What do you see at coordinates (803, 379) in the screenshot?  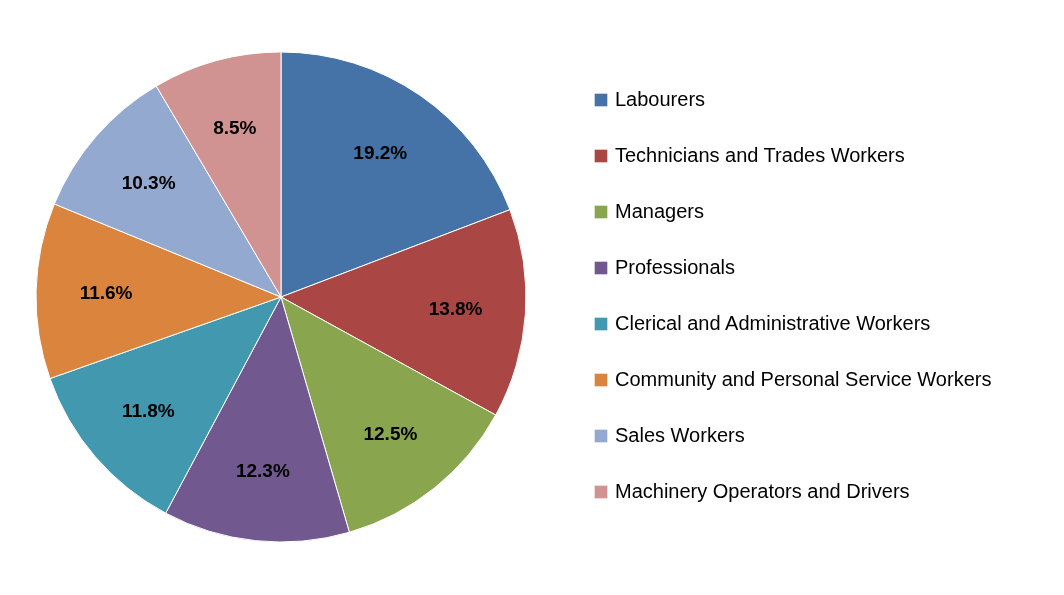 I see `legend-label: Community and Personal Service Workers` at bounding box center [803, 379].